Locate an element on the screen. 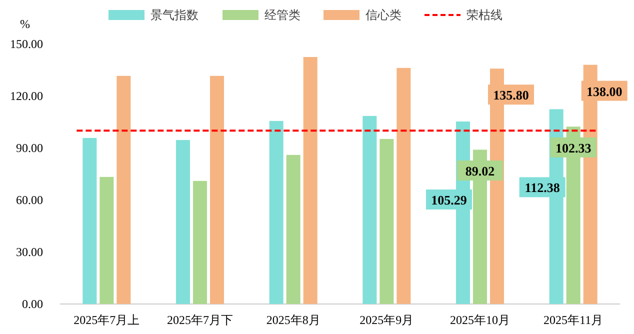 The height and width of the screenshot is (334, 634). legend-label: 信心类 is located at coordinates (384, 15).